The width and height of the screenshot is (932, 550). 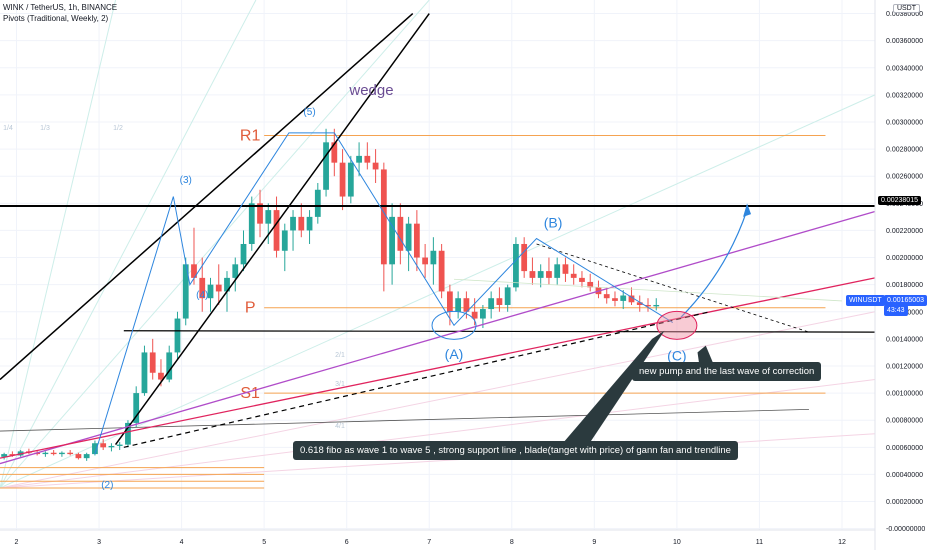 I want to click on fan-label: 1/4, so click(x=8, y=128).